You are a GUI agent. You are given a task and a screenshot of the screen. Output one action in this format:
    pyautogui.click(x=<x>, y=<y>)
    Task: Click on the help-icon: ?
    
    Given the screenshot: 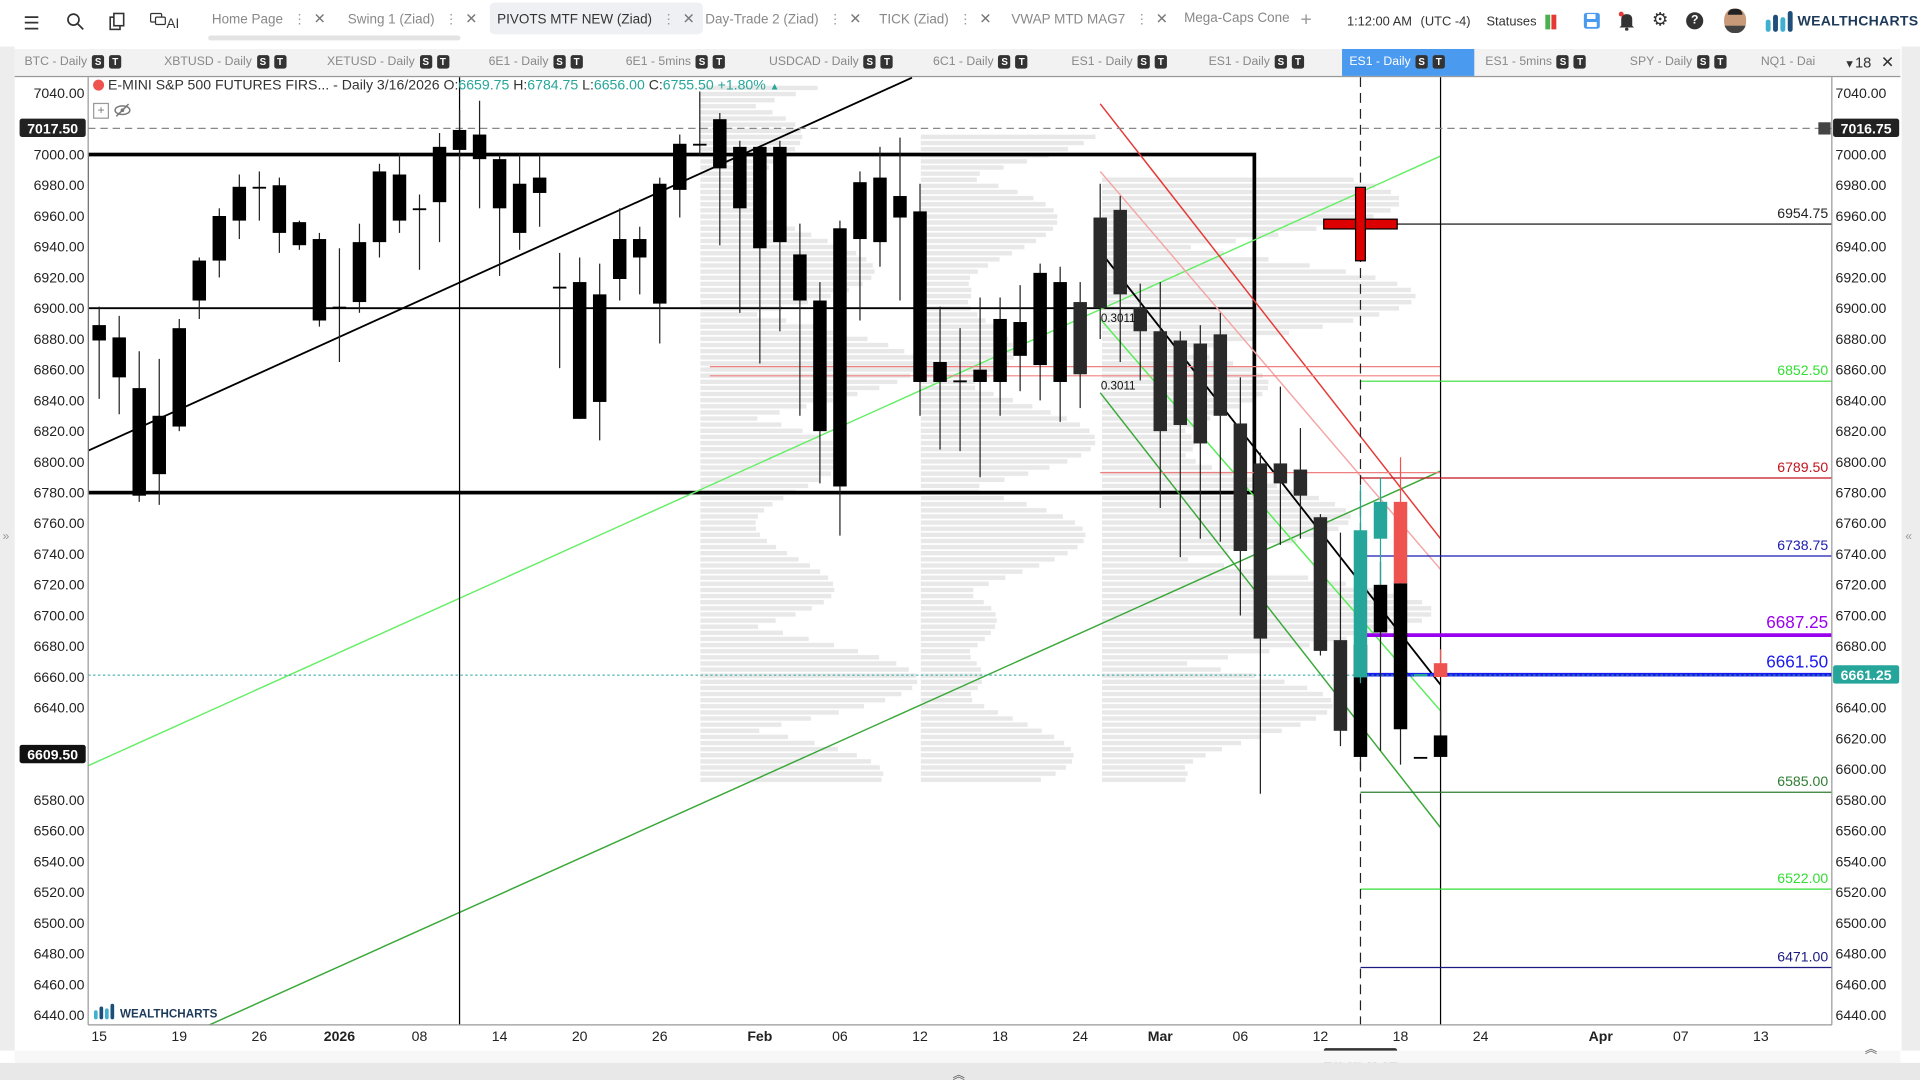 What is the action you would take?
    pyautogui.click(x=1695, y=21)
    